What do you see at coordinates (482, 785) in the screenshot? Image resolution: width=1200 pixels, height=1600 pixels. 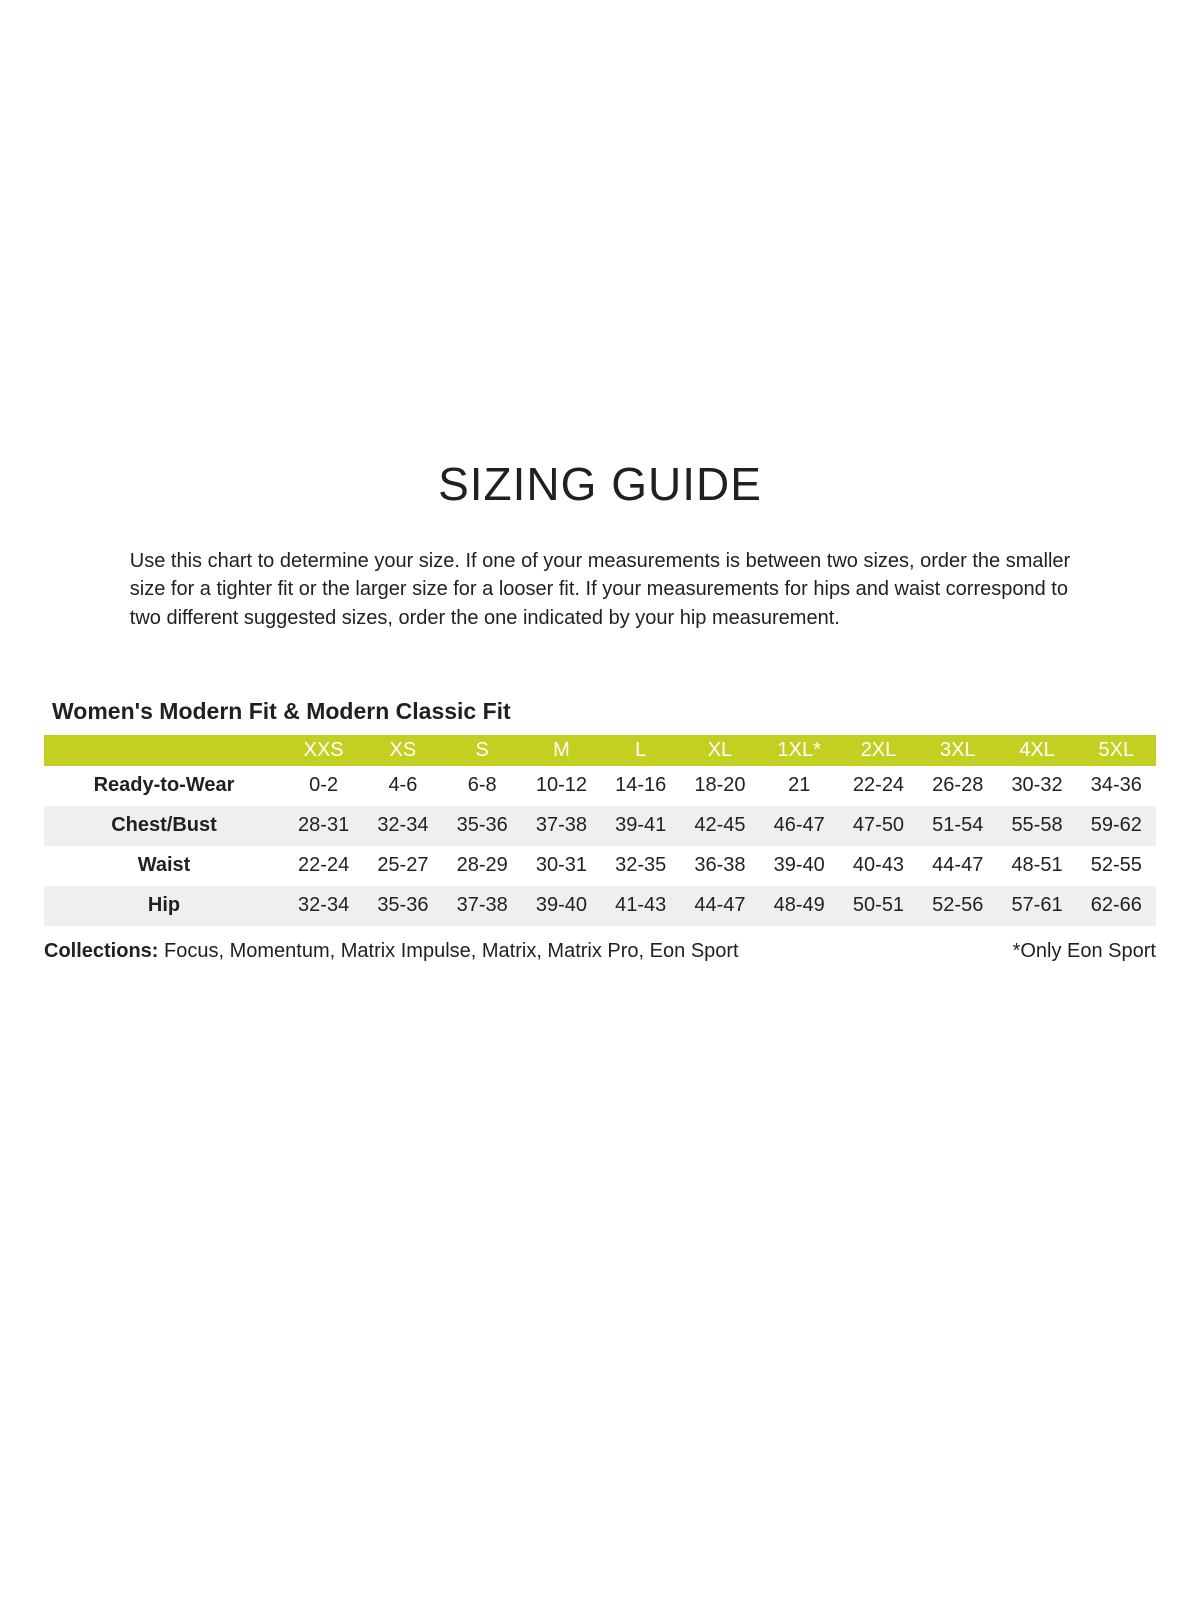 I see `size-cell: 6-8` at bounding box center [482, 785].